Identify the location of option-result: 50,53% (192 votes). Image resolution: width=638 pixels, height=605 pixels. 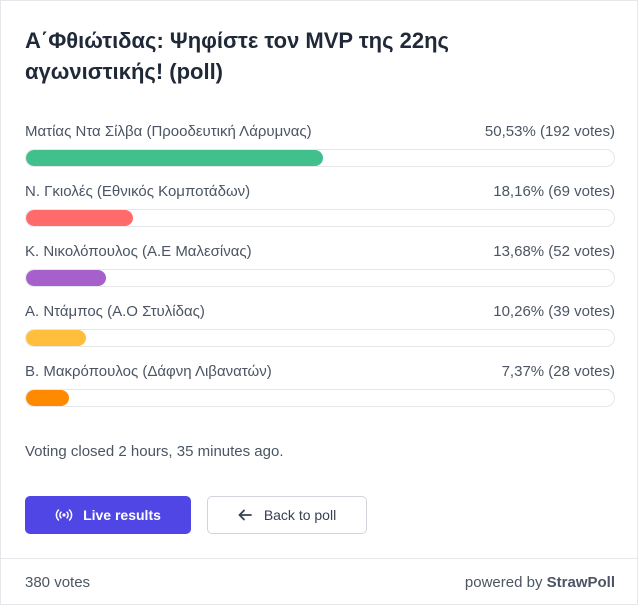
(549, 131).